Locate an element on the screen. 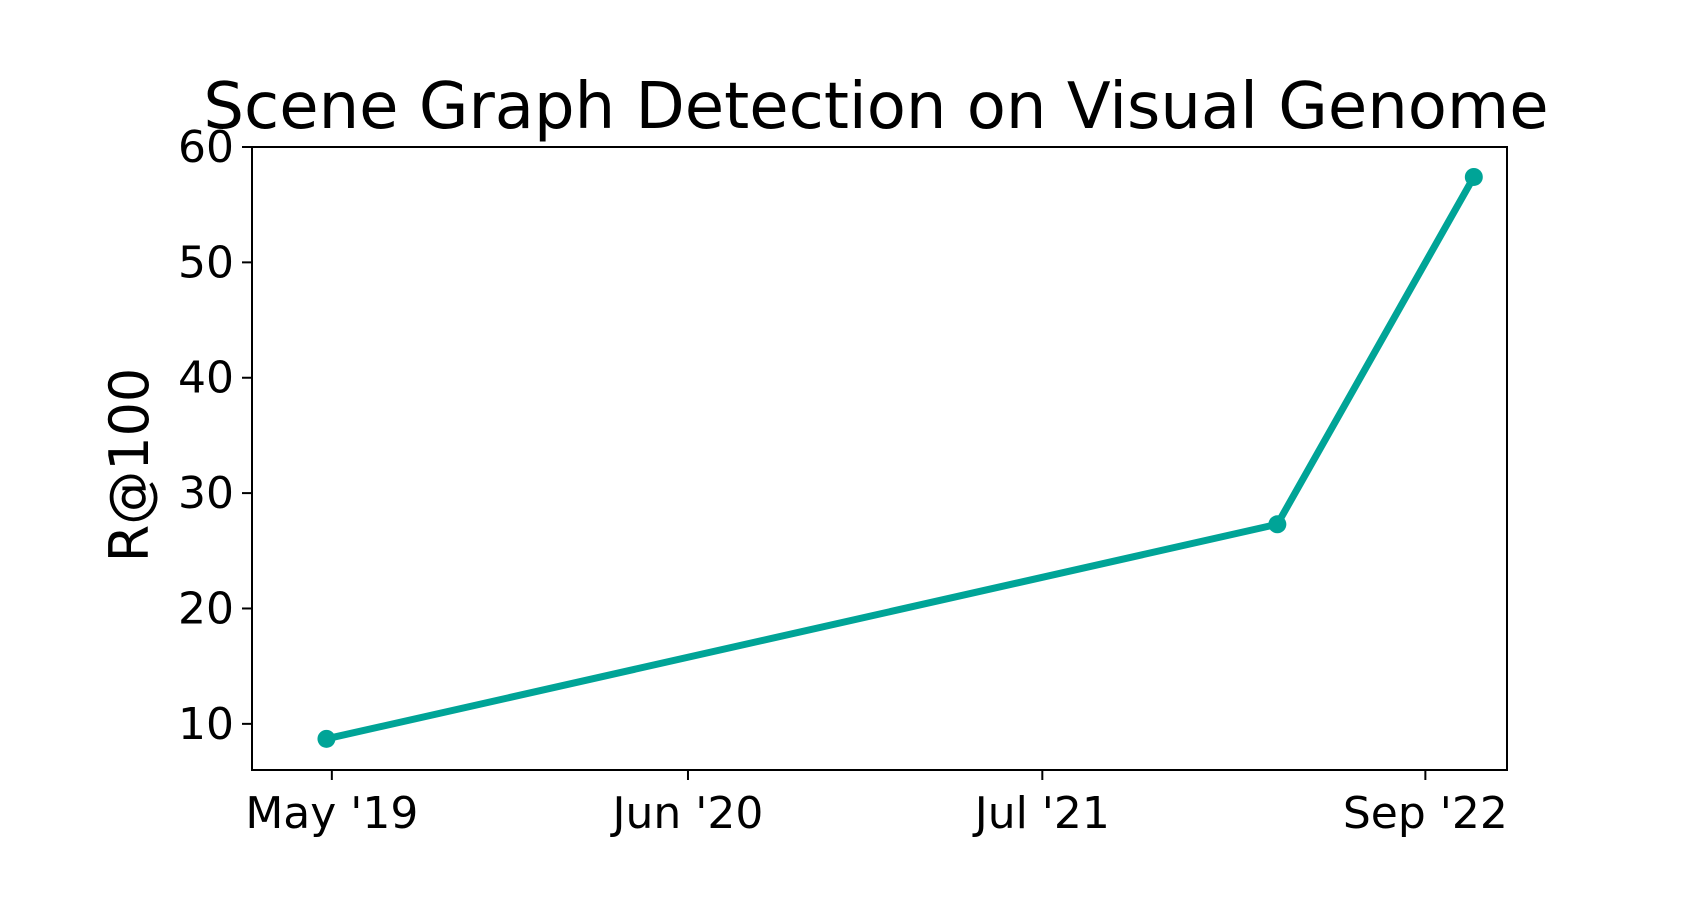 The image size is (1700, 900). y-tick-label: 50 is located at coordinates (206, 262).